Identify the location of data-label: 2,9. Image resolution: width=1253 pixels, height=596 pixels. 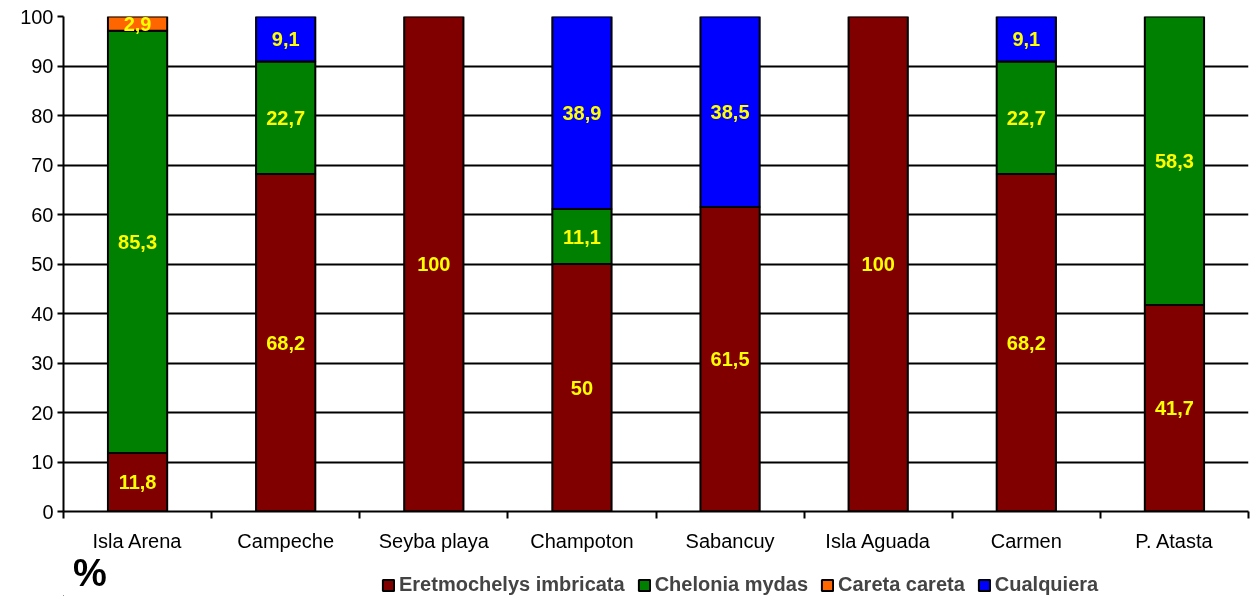
(137, 23).